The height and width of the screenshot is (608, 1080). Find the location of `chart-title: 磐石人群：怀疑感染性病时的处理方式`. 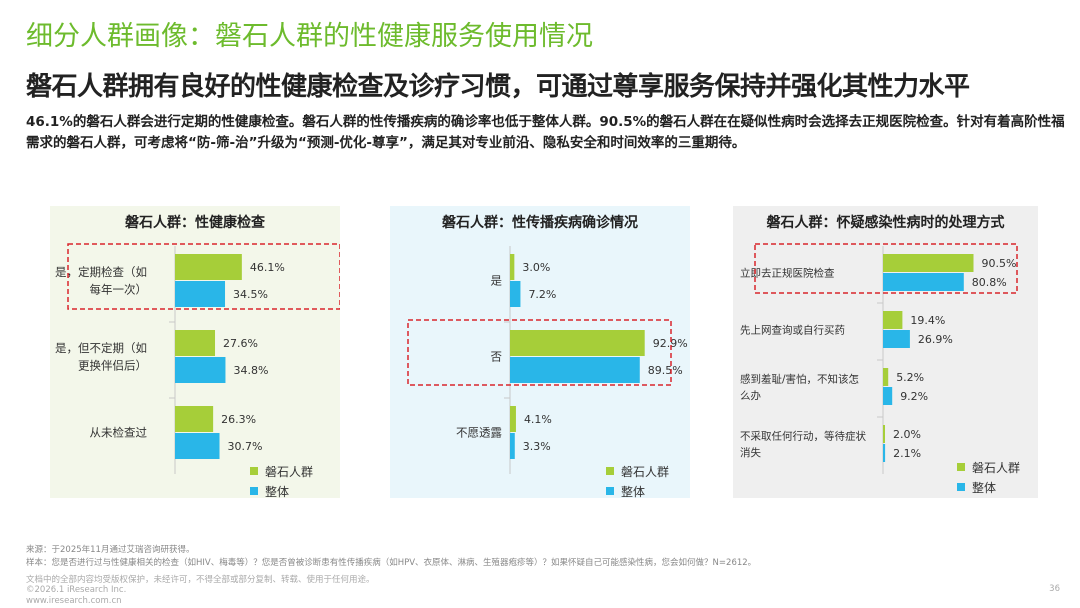

chart-title: 磐石人群：怀疑感染性病时的处理方式 is located at coordinates (885, 223).